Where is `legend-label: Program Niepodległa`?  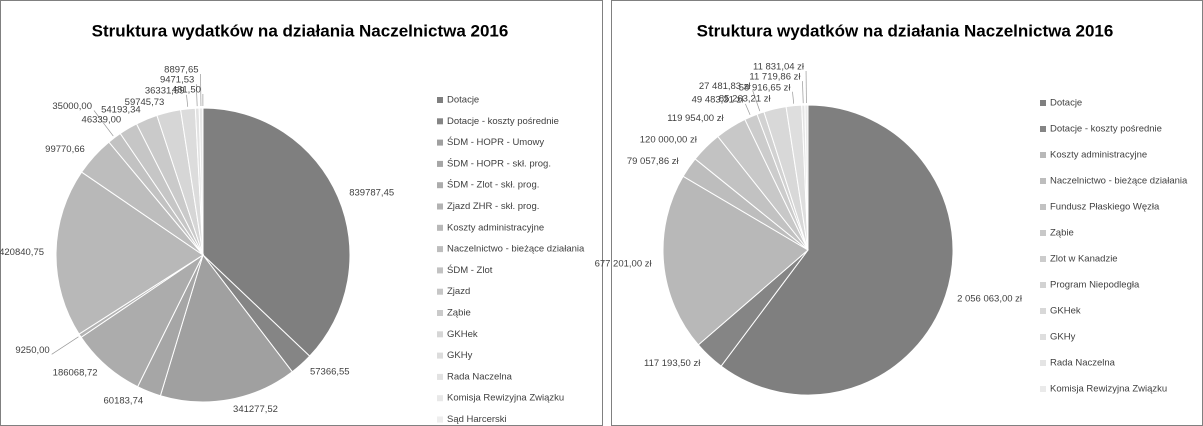
legend-label: Program Niepodległa is located at coordinates (1095, 285).